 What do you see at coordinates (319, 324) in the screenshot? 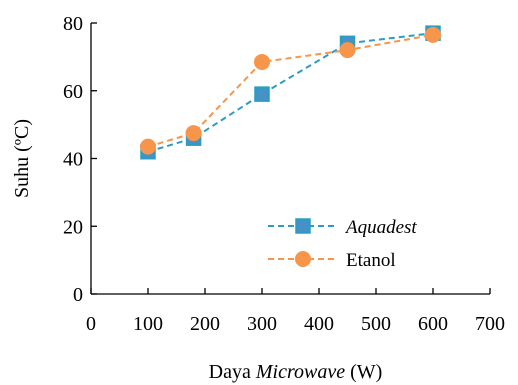
I see `x-tick-label: 400` at bounding box center [319, 324].